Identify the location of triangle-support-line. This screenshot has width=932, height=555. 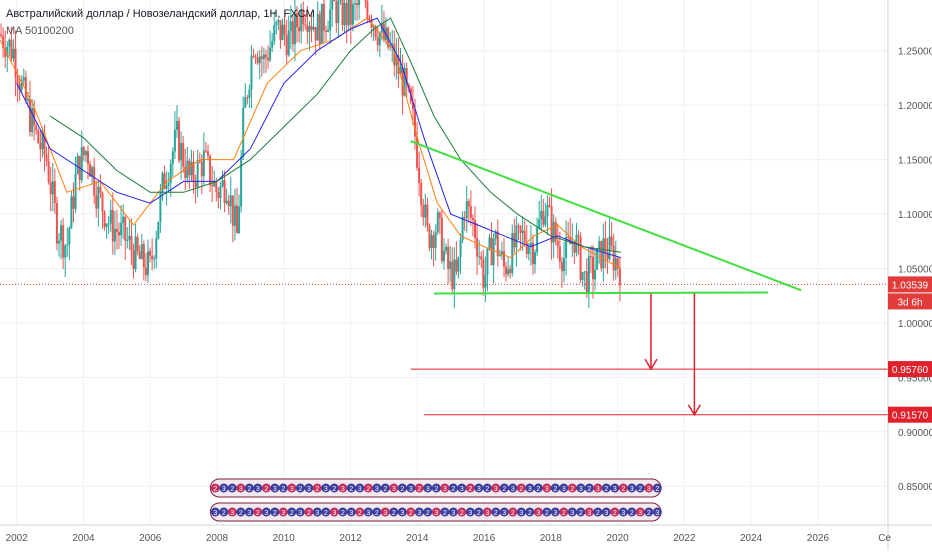
(601, 292).